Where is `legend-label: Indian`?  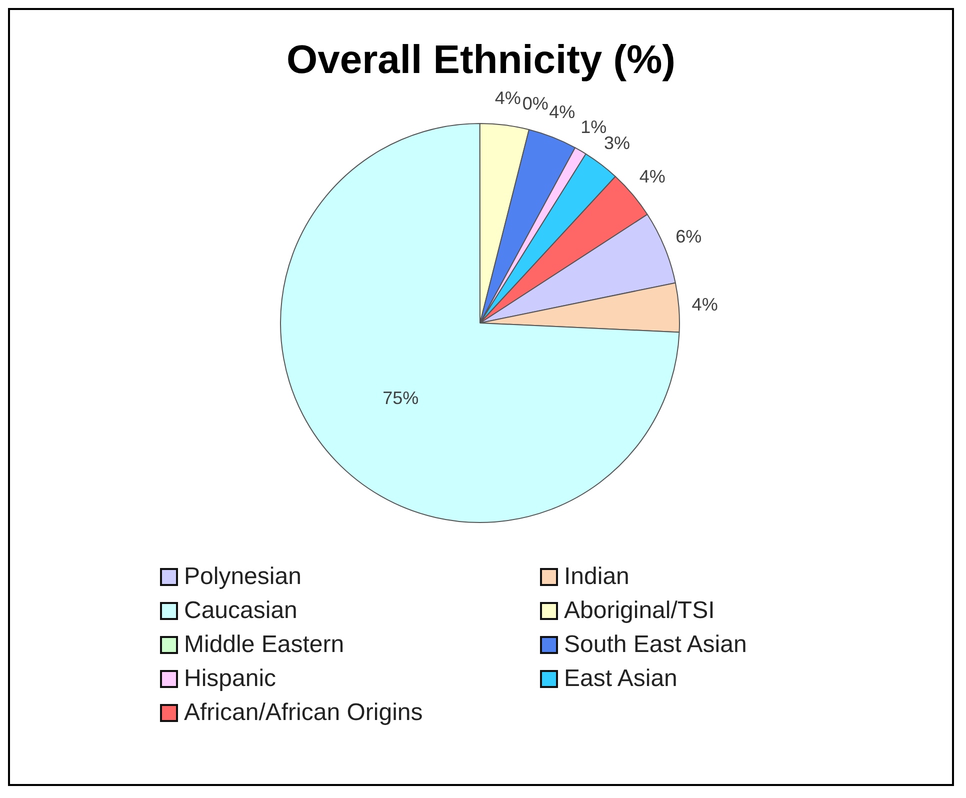 legend-label: Indian is located at coordinates (597, 577).